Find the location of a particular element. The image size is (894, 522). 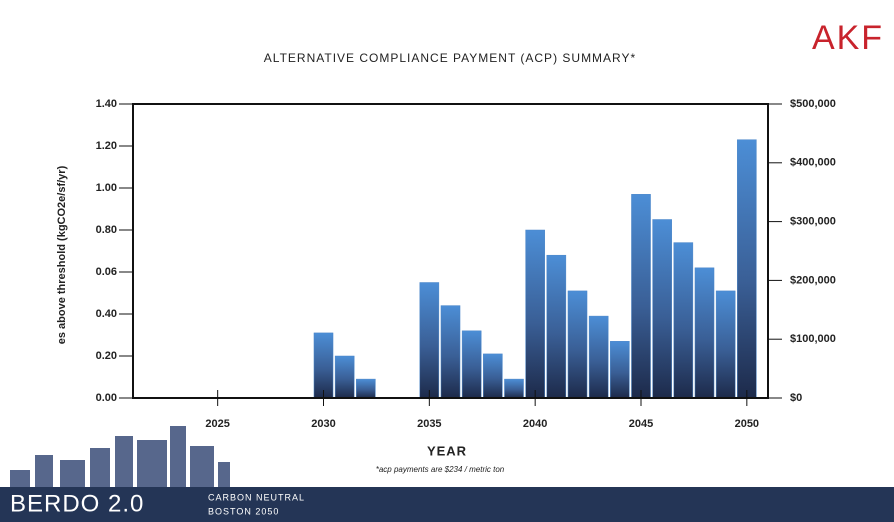

y-tick-label: 1.00 is located at coordinates (106, 188).